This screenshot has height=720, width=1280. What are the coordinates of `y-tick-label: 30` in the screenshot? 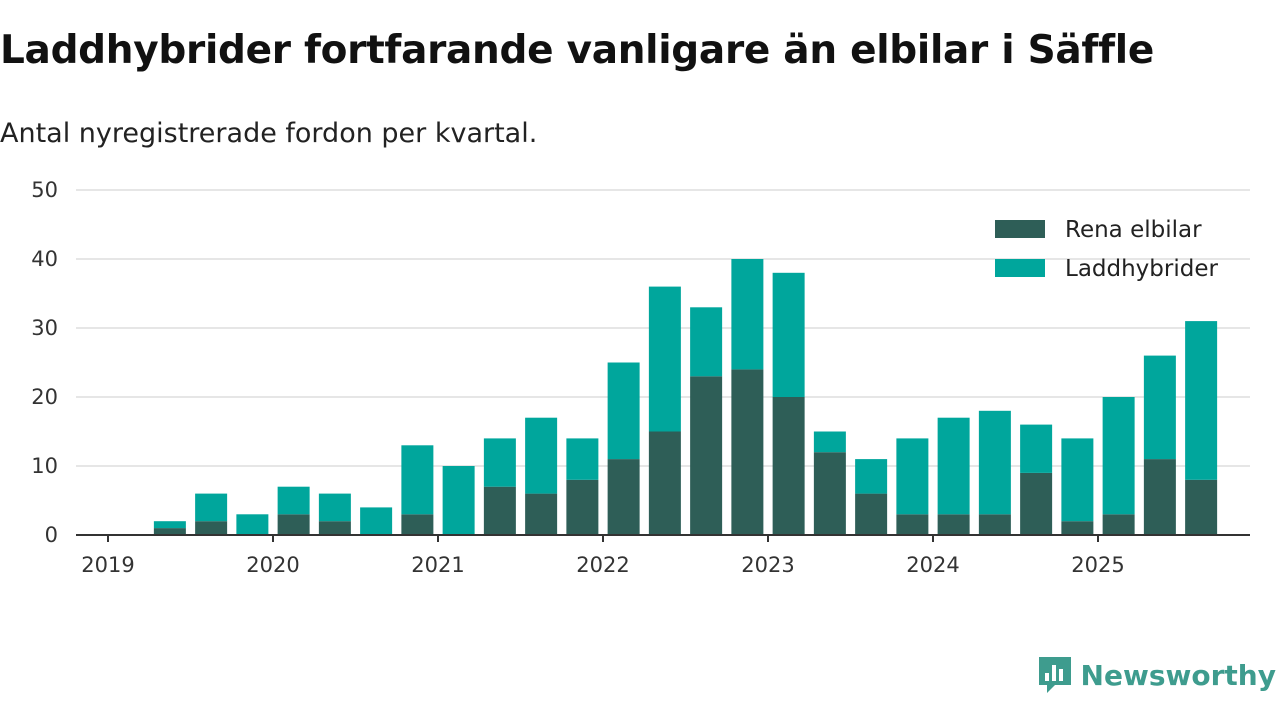 It's located at (44, 328).